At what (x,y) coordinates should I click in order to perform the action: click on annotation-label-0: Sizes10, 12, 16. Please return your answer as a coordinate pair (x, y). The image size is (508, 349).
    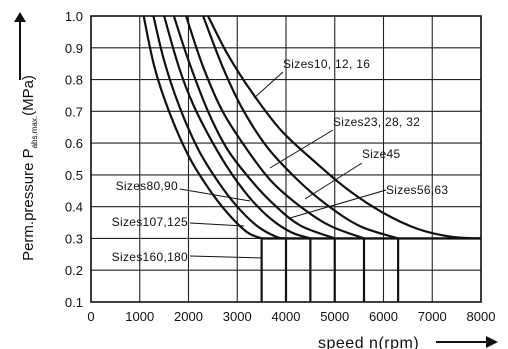
    Looking at the image, I should click on (326, 64).